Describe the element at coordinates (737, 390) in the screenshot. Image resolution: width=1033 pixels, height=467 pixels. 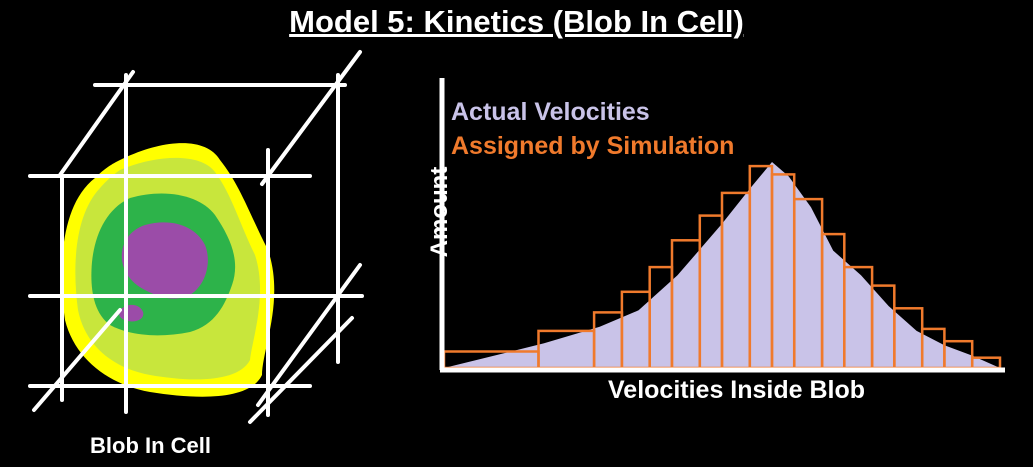
I see `x-axis-label: Velocities Inside Blob` at that location.